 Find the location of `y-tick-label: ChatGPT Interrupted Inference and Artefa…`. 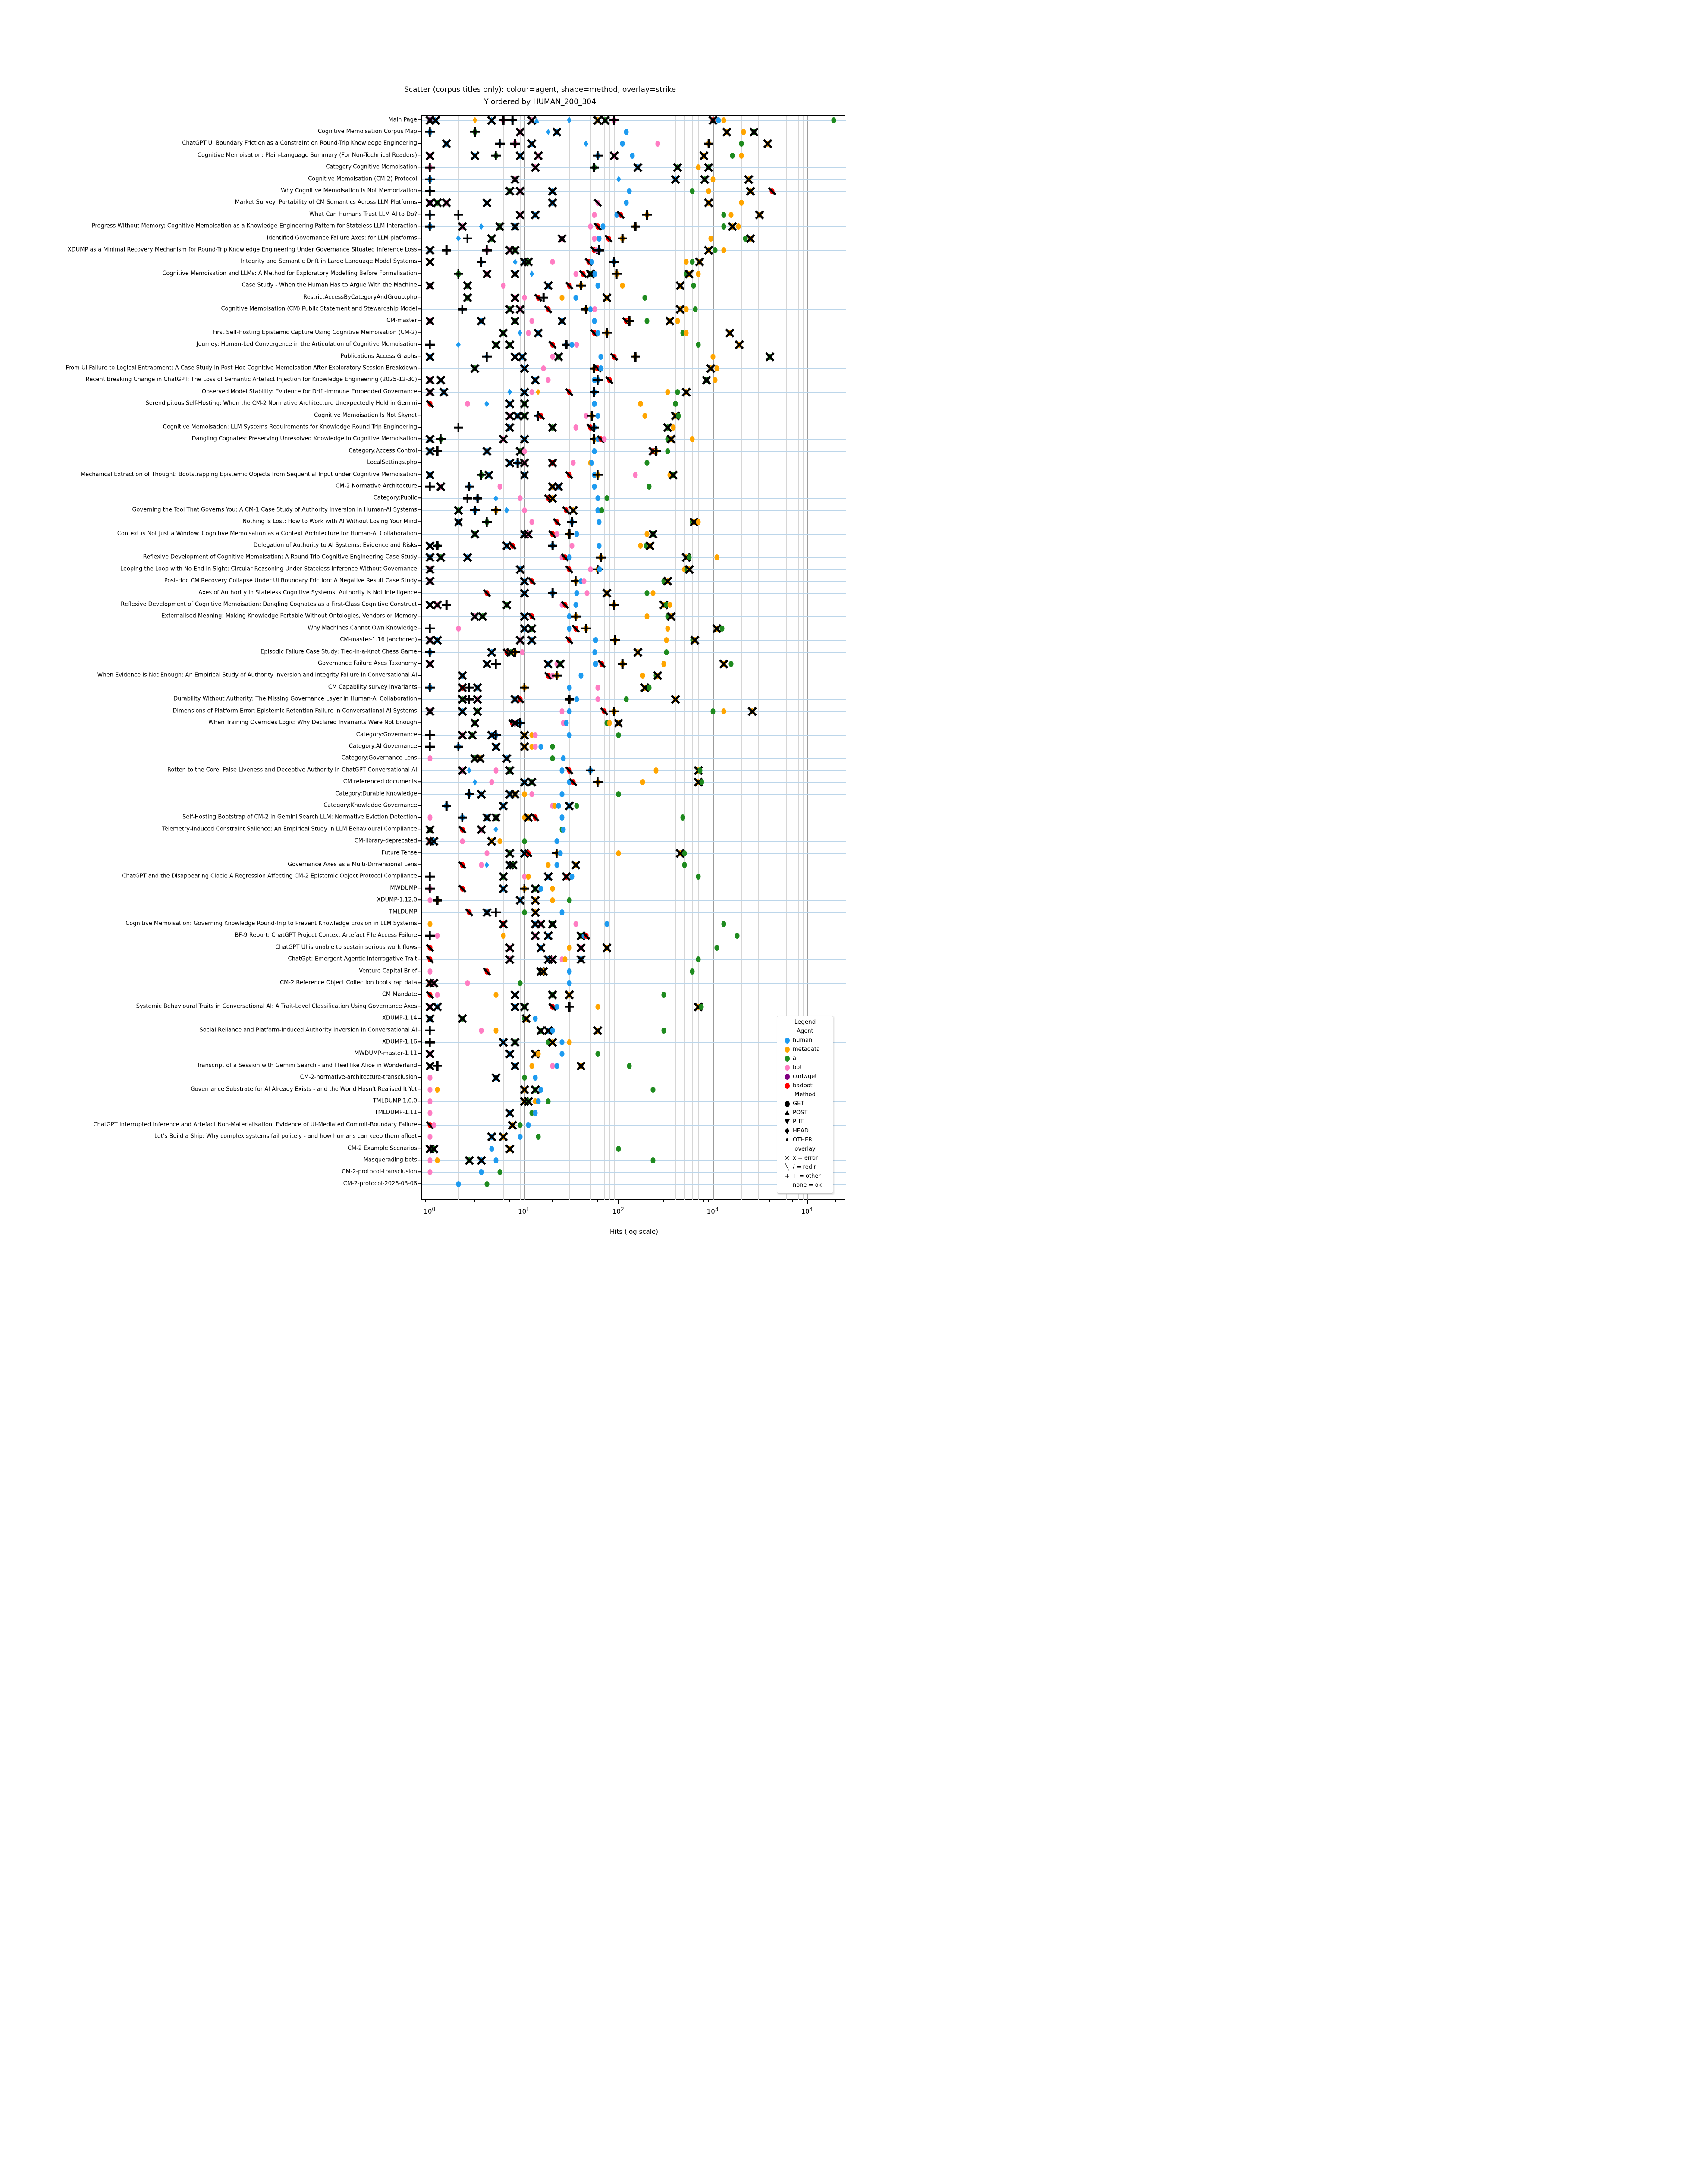

y-tick-label: ChatGPT Interrupted Inference and Artefa… is located at coordinates (255, 1124).